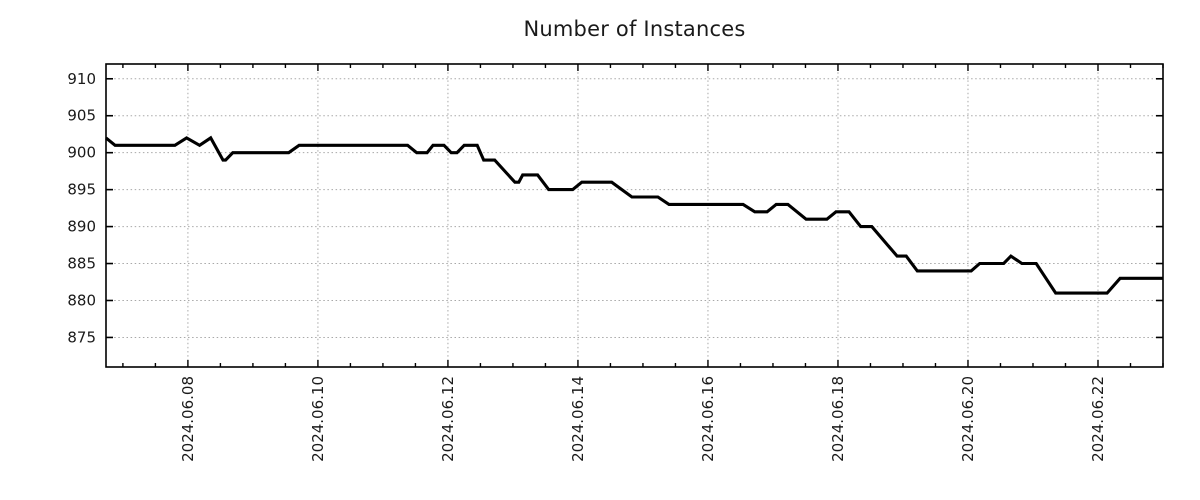  I want to click on svg-text: 900, so click(81, 153).